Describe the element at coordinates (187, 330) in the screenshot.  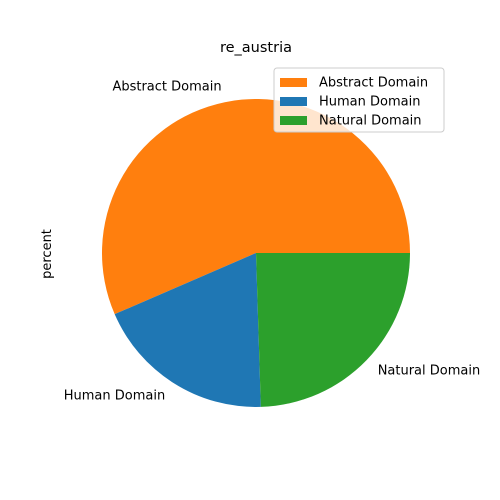
I see `pie-slice-human-domain` at that location.